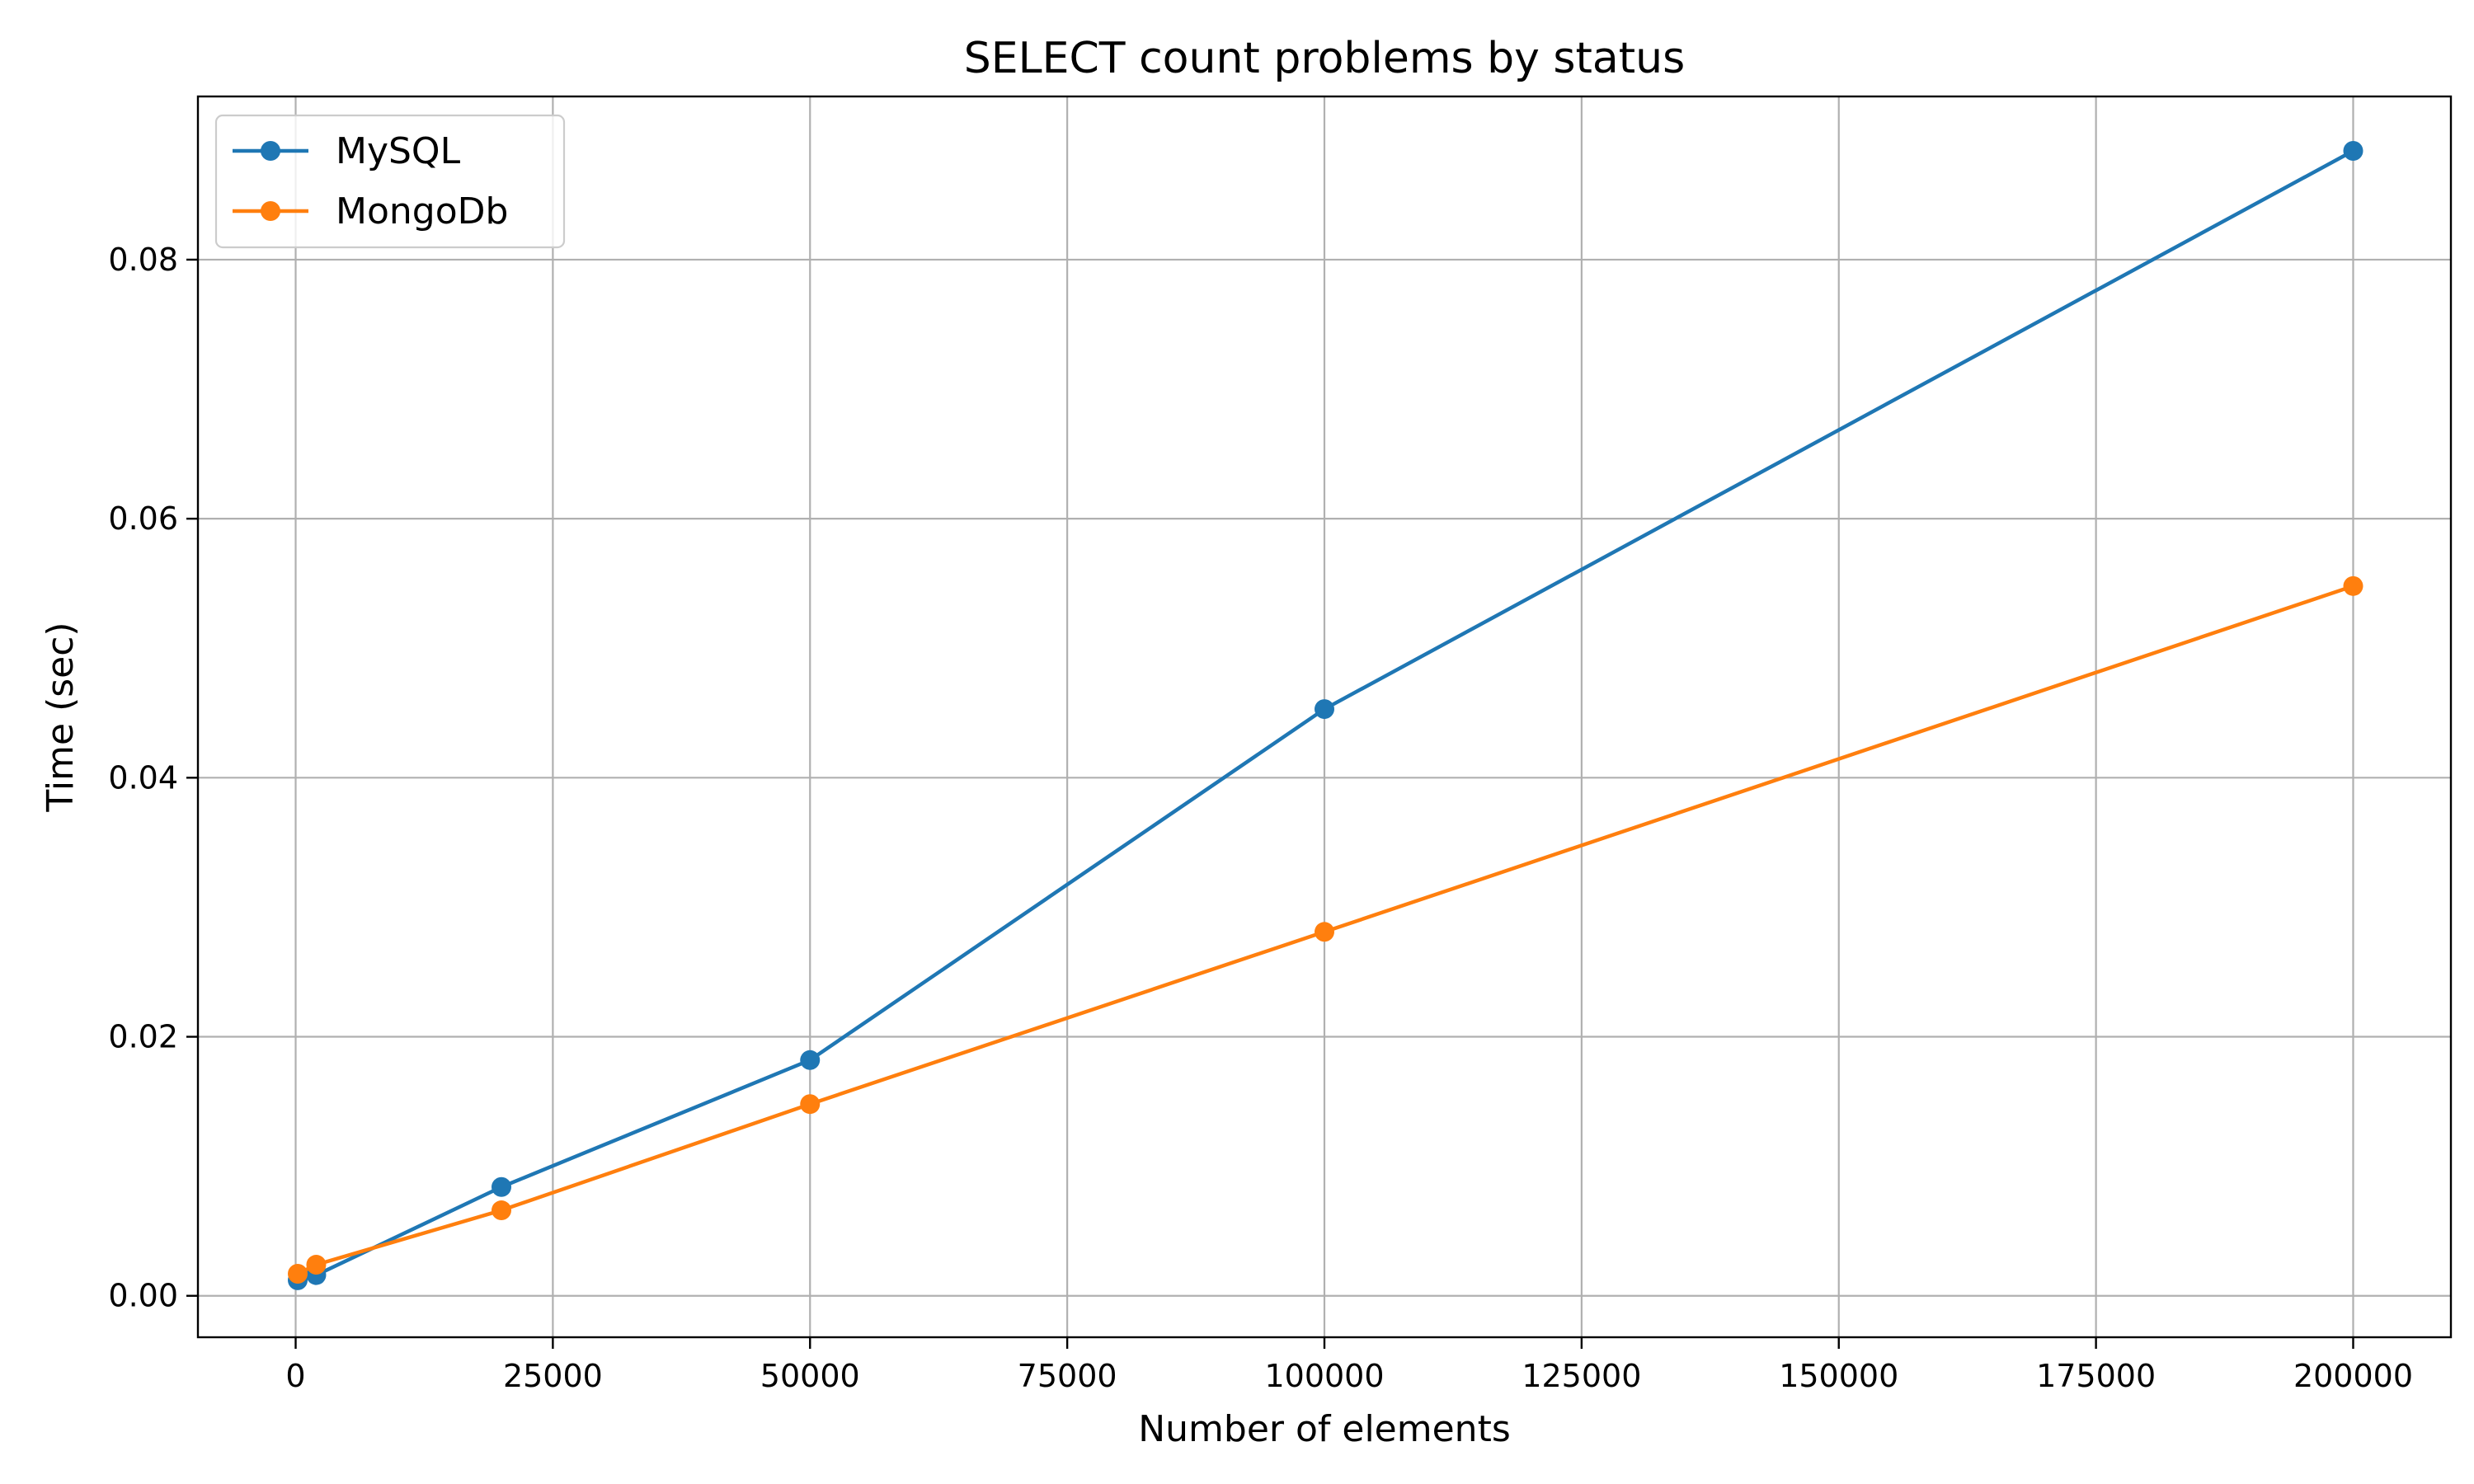 This screenshot has height=1484, width=2474. Describe the element at coordinates (270, 211) in the screenshot. I see `legend-marker-mongodb` at that location.